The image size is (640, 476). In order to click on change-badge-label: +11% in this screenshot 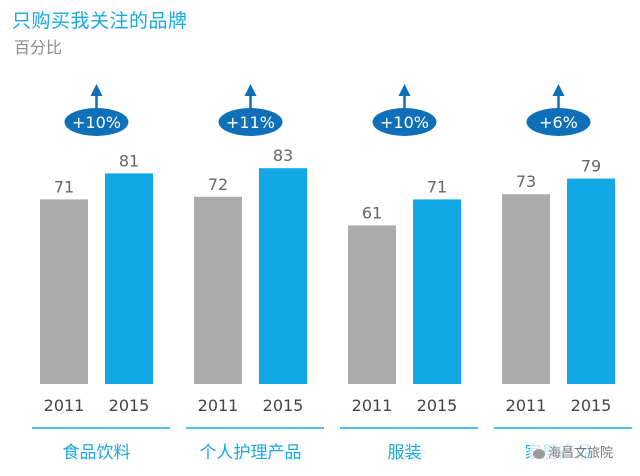, I will do `click(250, 122)`.